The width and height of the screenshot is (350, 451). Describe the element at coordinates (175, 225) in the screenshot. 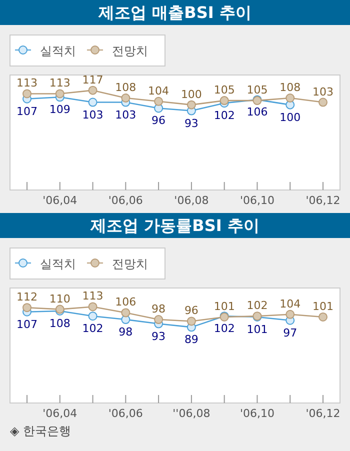

I see `chart-title: 제조업 가동률BSI 추이` at that location.